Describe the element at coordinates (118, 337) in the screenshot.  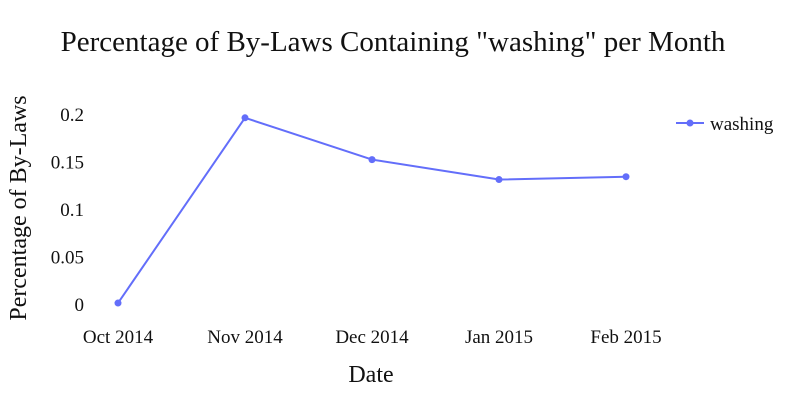
I see `x-tick-label: Oct 2014` at that location.